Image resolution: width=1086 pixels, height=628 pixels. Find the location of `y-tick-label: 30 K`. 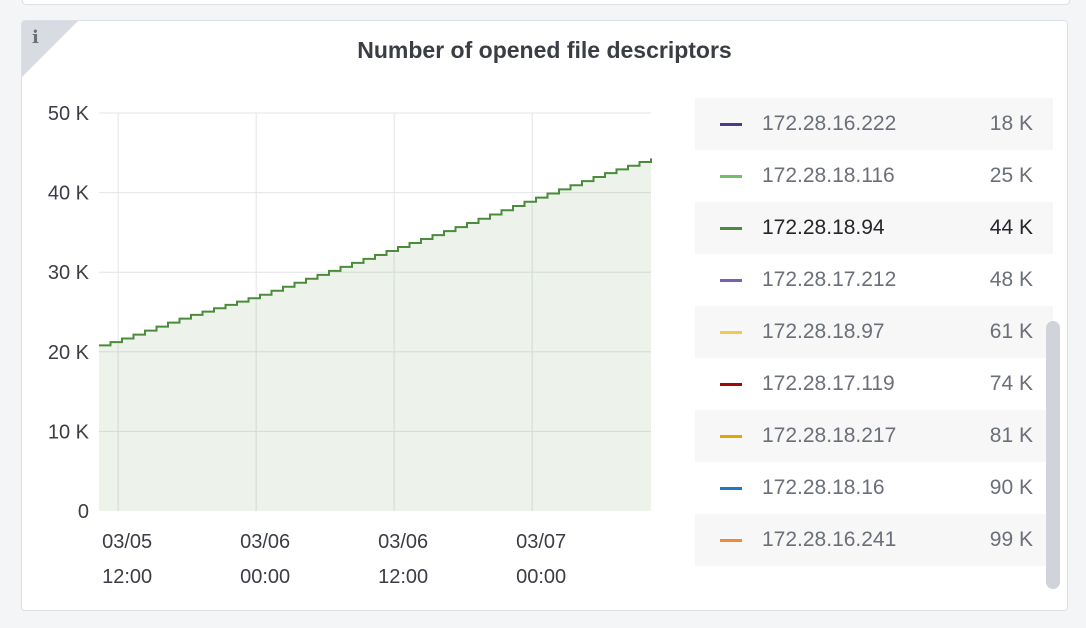

y-tick-label: 30 K is located at coordinates (69, 273).